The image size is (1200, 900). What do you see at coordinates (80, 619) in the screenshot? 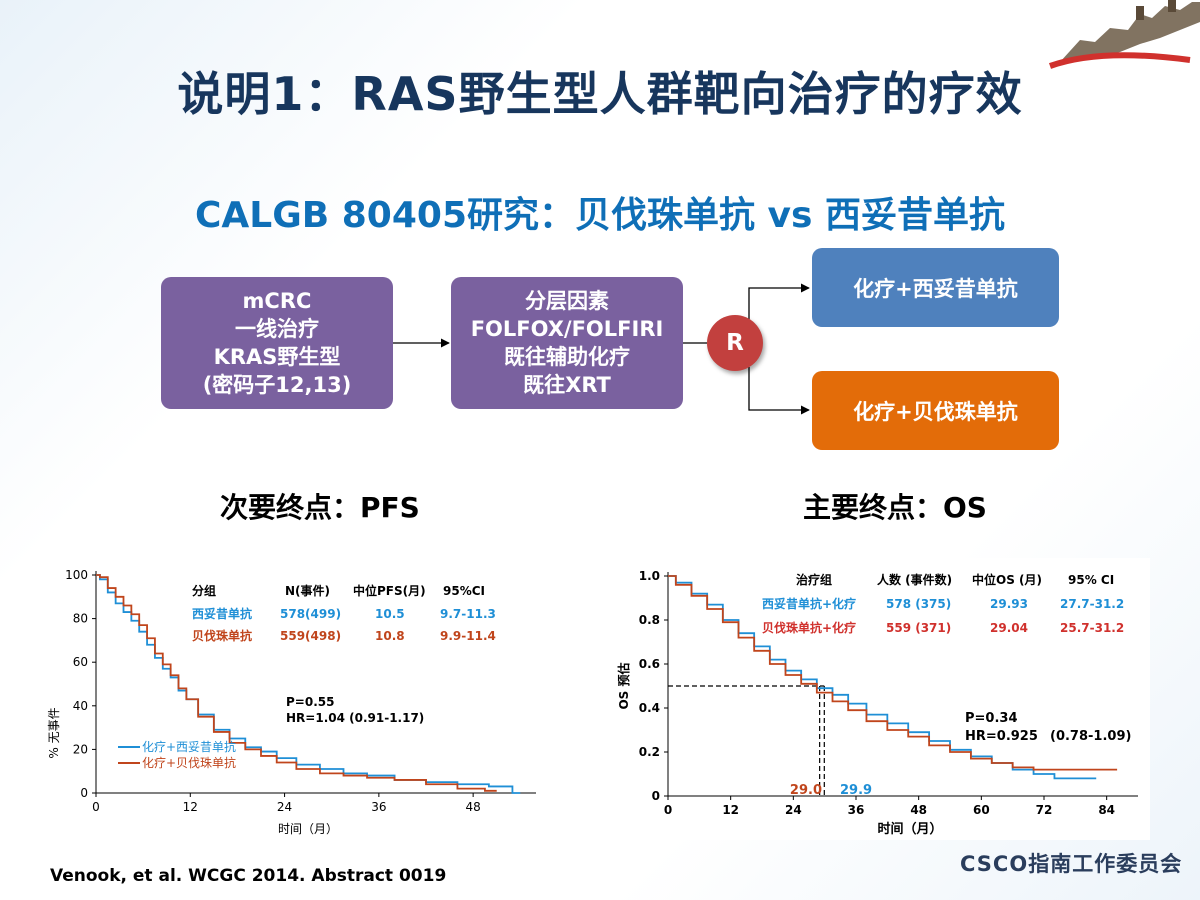
I see `y-tick-label: 80` at bounding box center [80, 619].